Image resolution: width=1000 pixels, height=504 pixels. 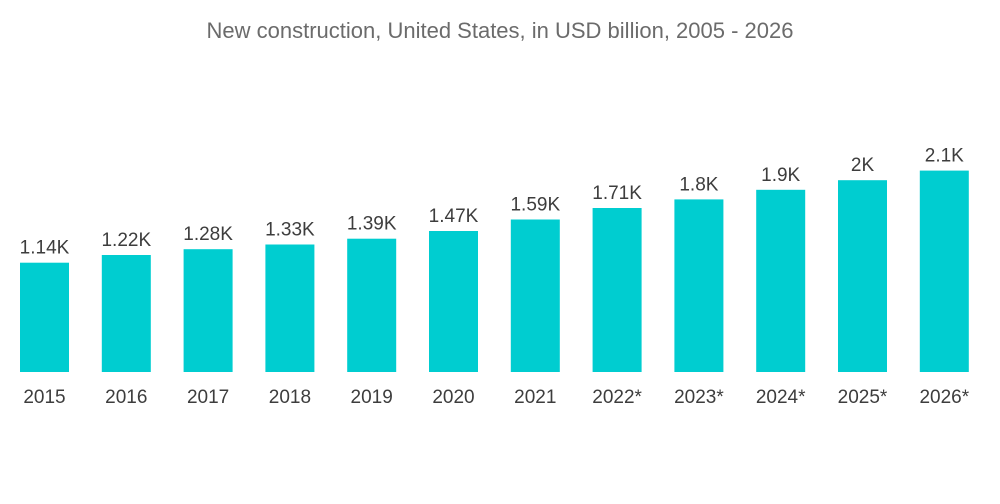 What do you see at coordinates (372, 397) in the screenshot?
I see `x-tick-label-2019: 2019` at bounding box center [372, 397].